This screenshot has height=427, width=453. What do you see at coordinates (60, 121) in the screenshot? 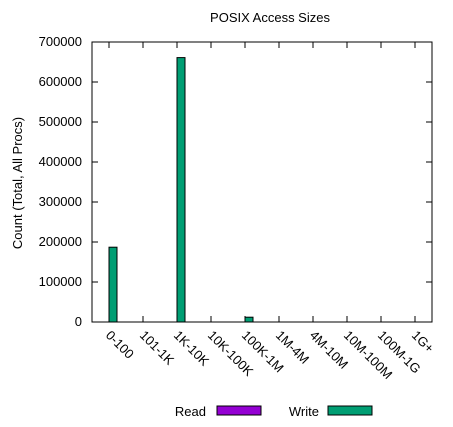
I see `y-tick-label: 500000` at bounding box center [60, 121].